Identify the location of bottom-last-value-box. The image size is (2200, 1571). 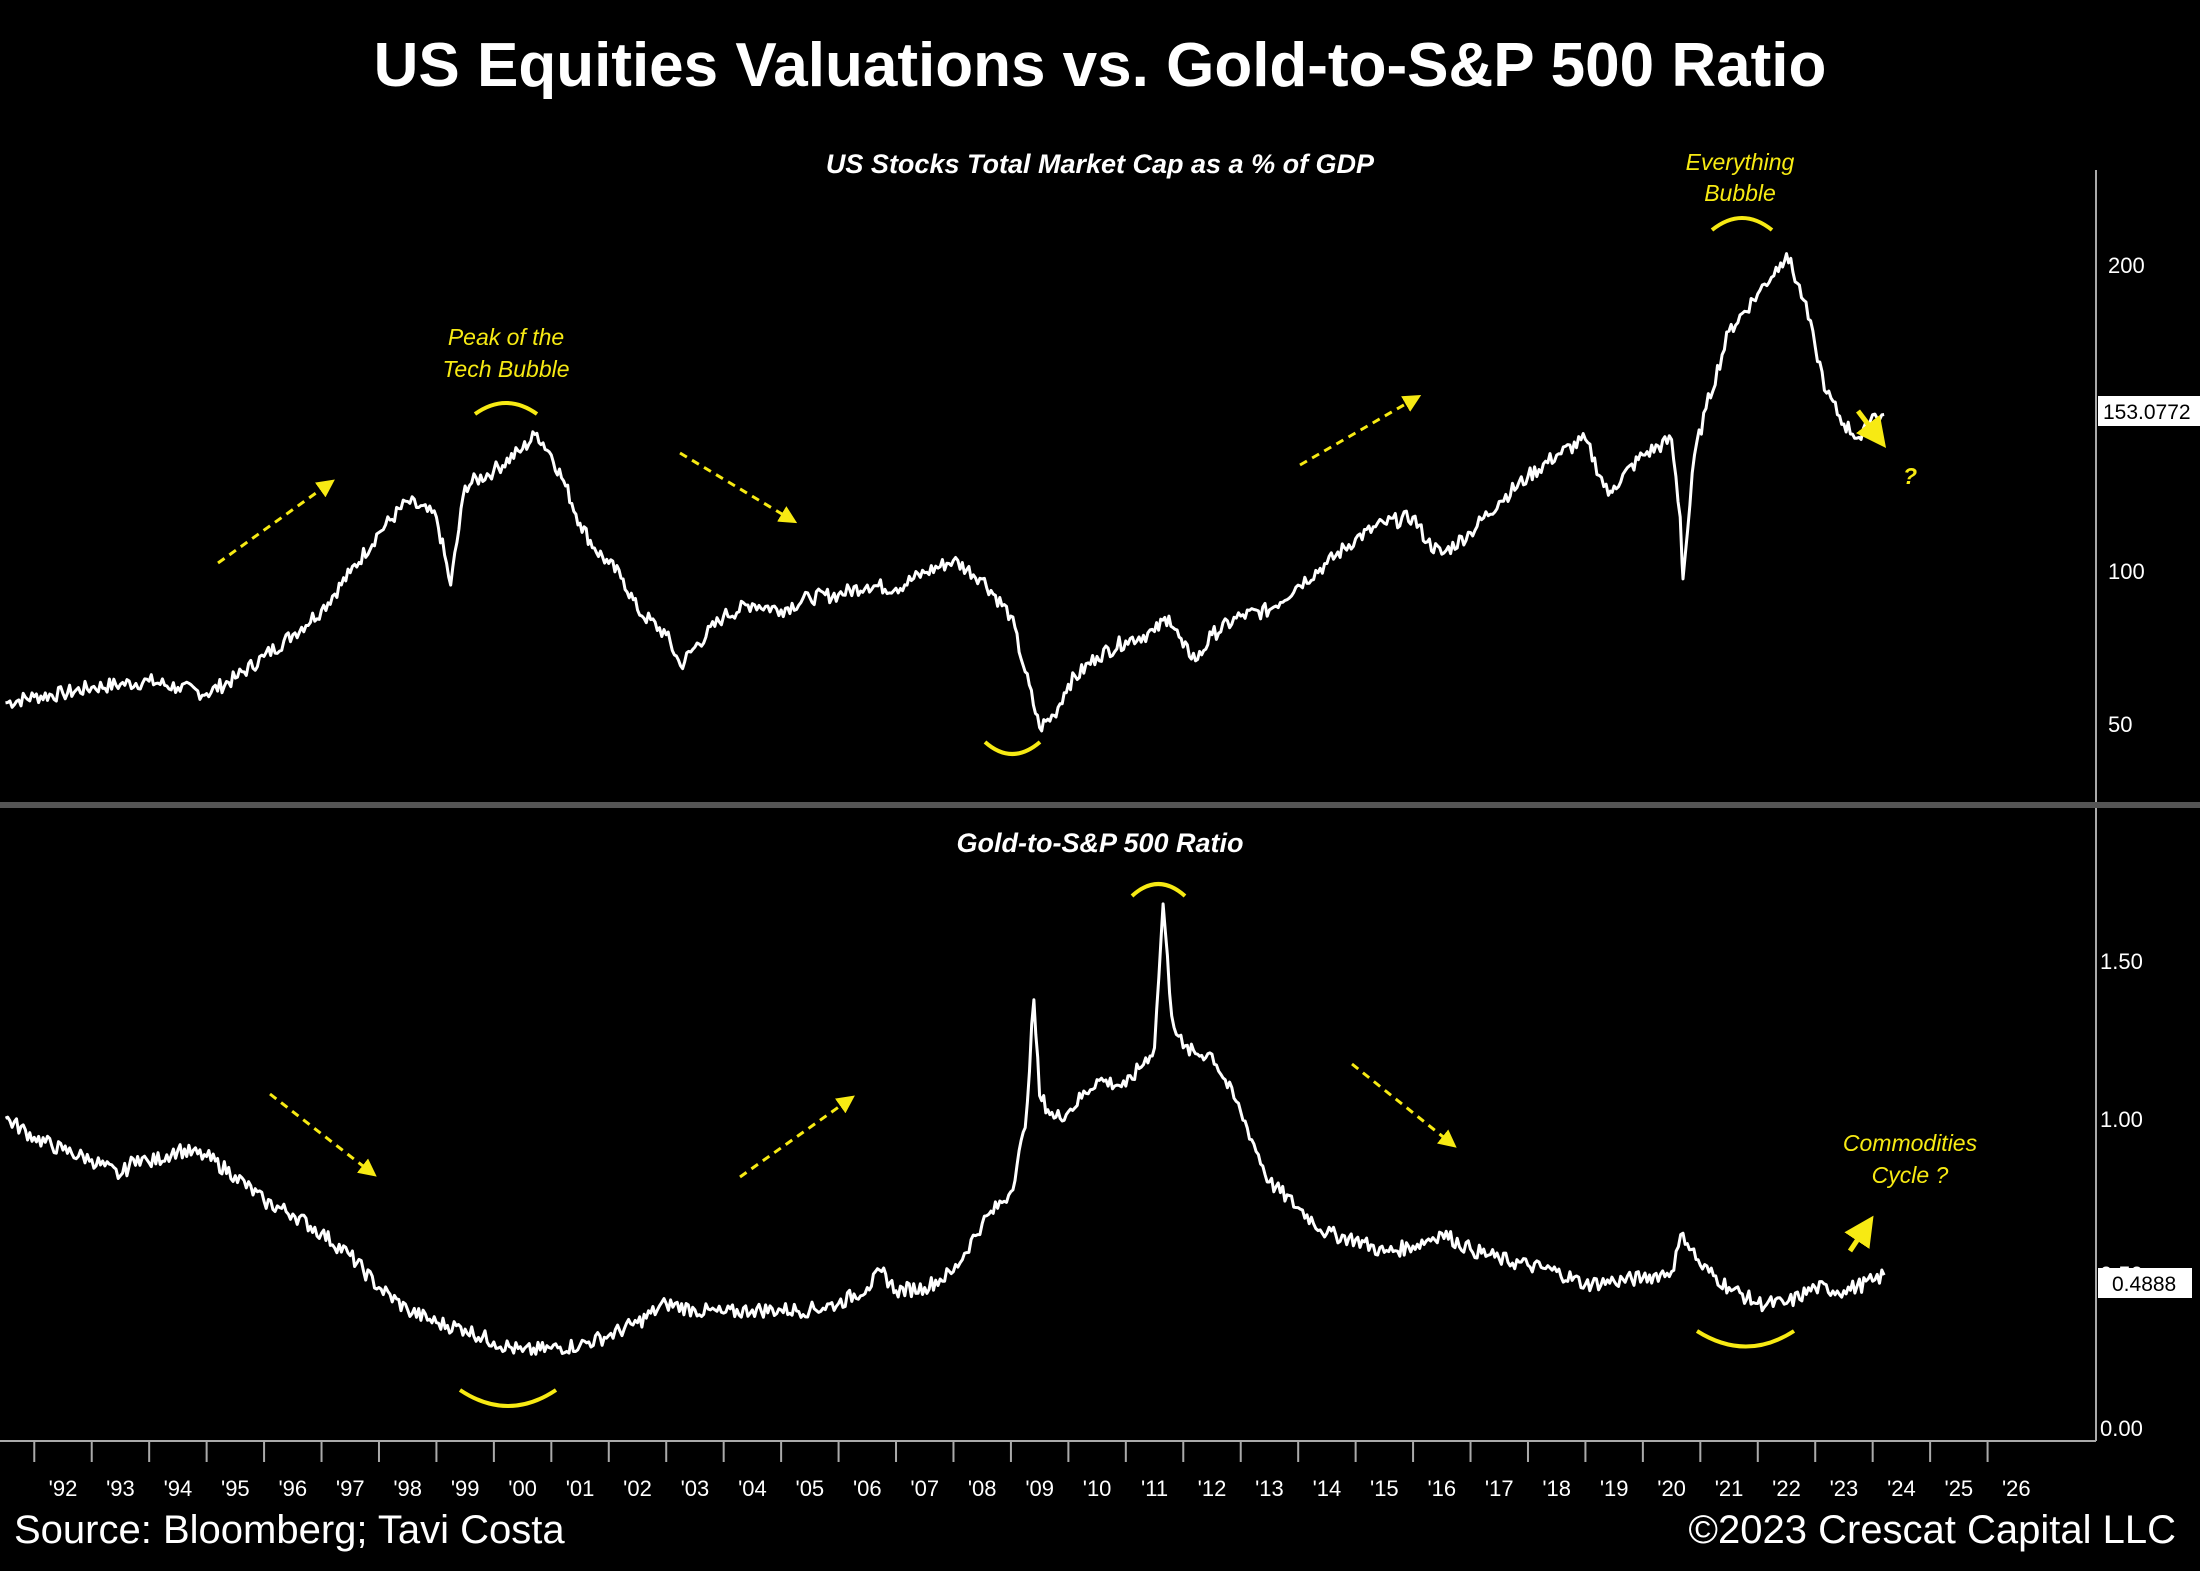
(2145, 1283).